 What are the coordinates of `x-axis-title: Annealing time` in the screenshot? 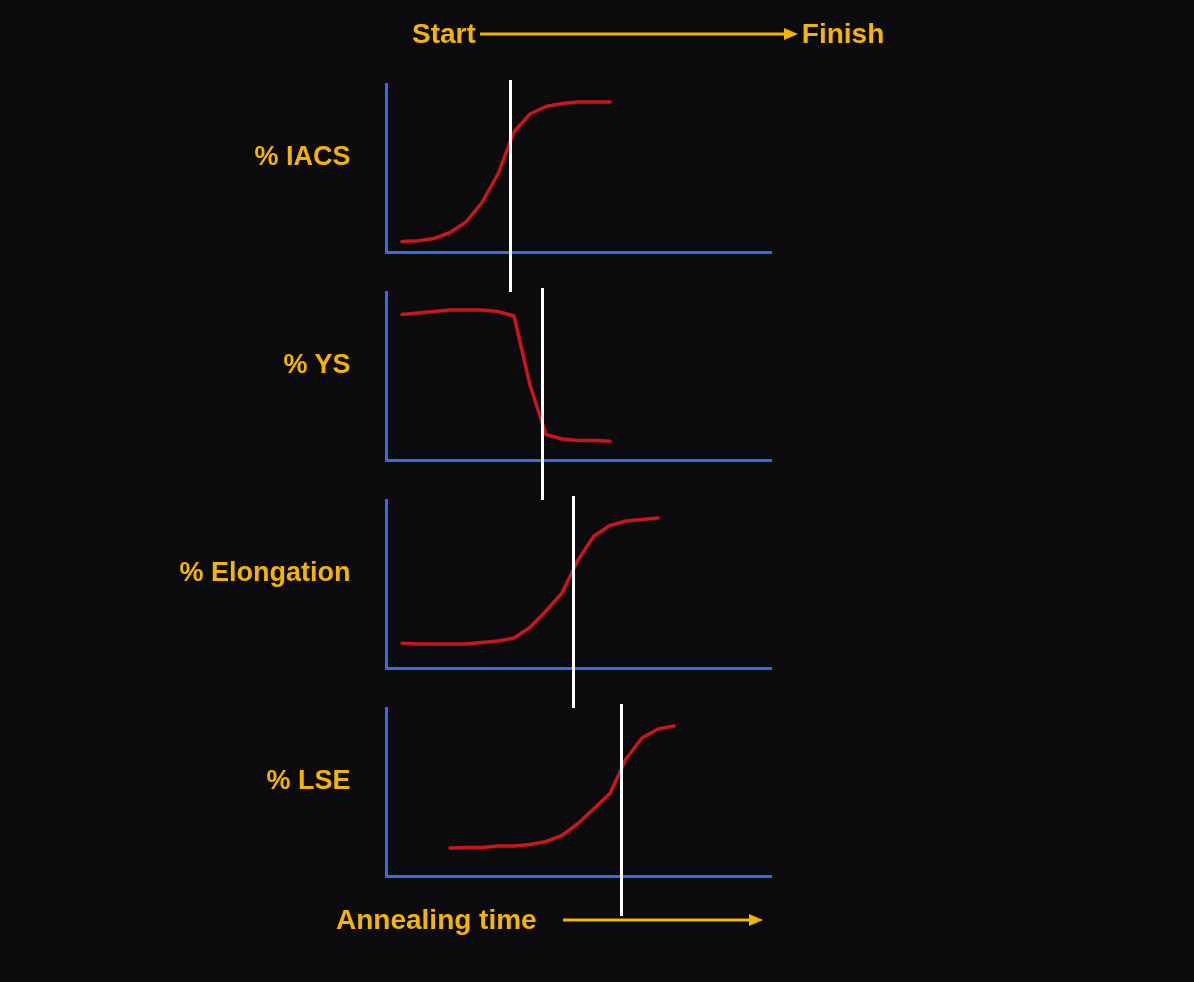 It's located at (436, 920).